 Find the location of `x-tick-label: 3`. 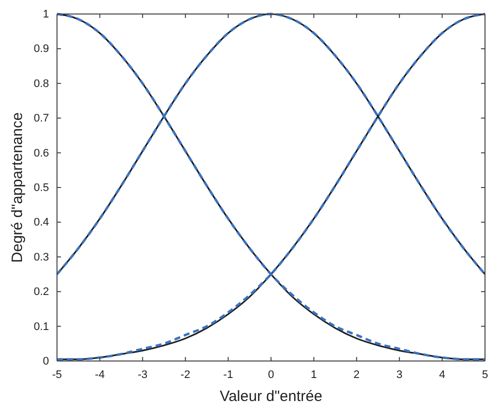

x-tick-label: 3 is located at coordinates (399, 374).